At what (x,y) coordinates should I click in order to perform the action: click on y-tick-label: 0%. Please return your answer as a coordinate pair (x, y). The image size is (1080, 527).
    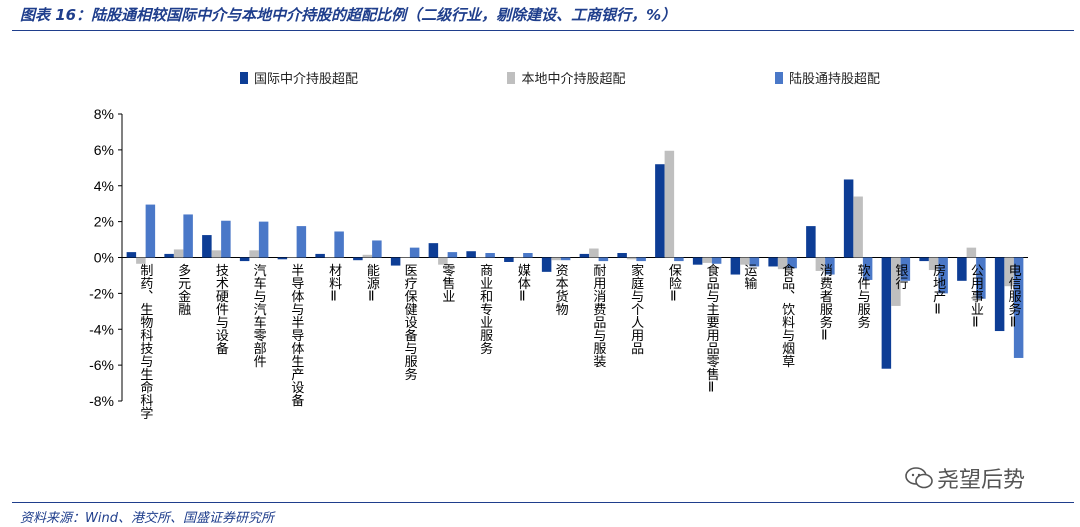
    Looking at the image, I should click on (104, 258).